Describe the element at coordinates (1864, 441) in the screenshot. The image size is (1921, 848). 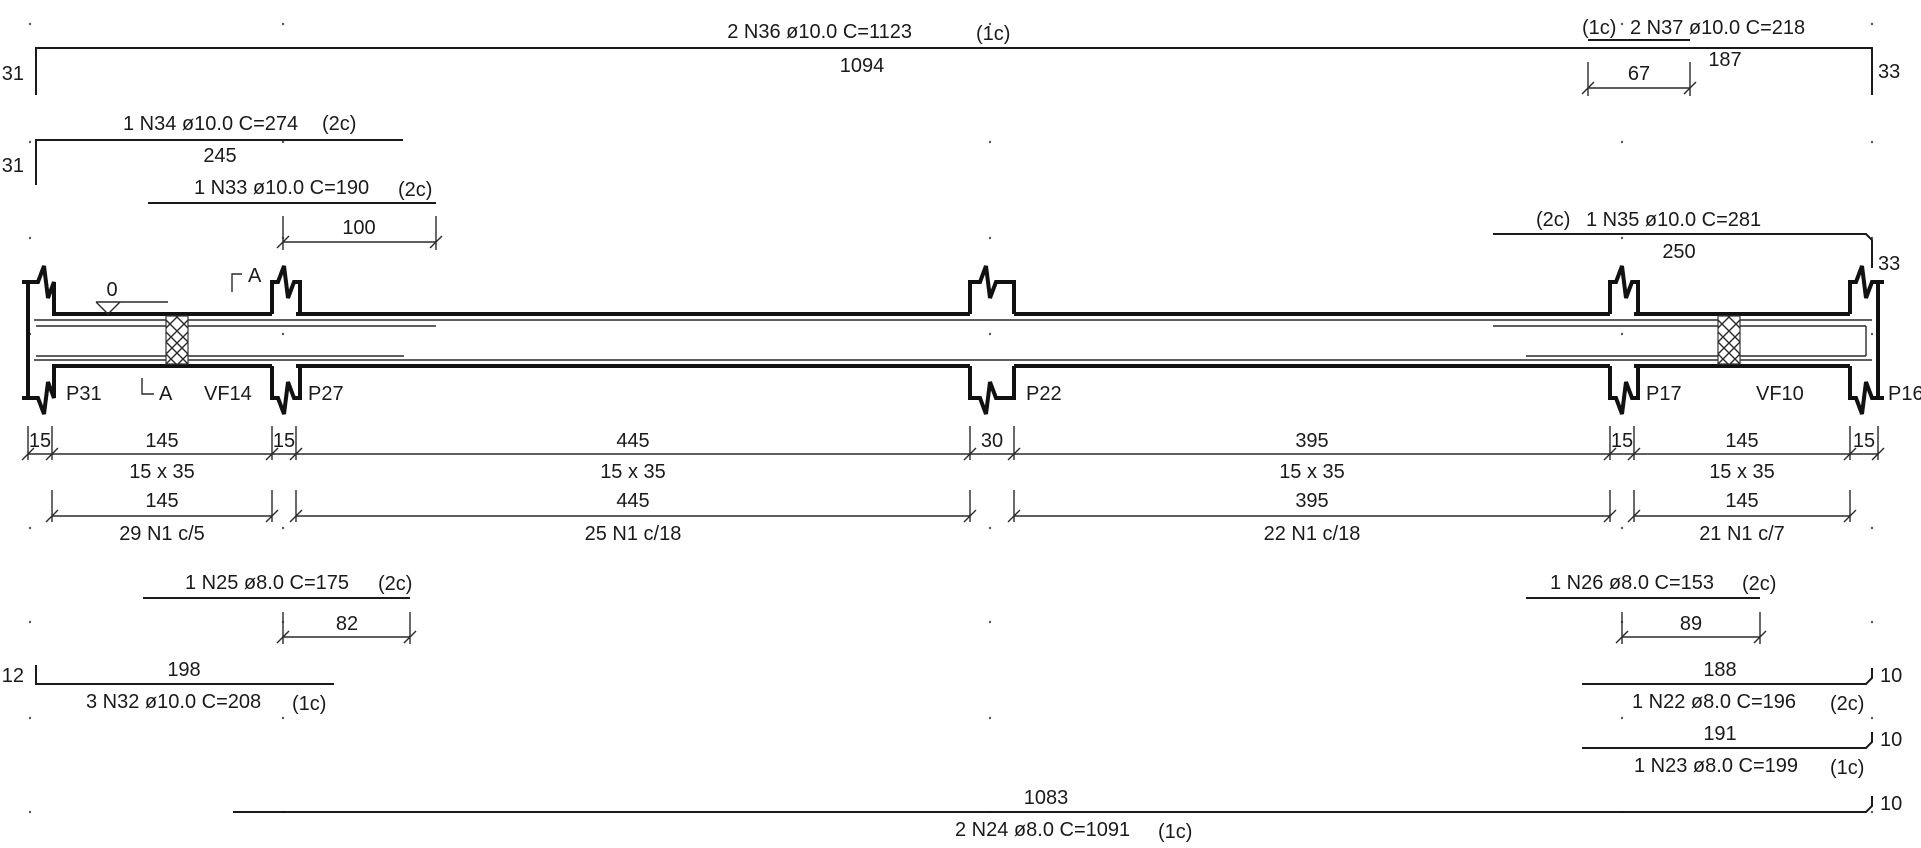
I see `support-width-p16: 15` at that location.